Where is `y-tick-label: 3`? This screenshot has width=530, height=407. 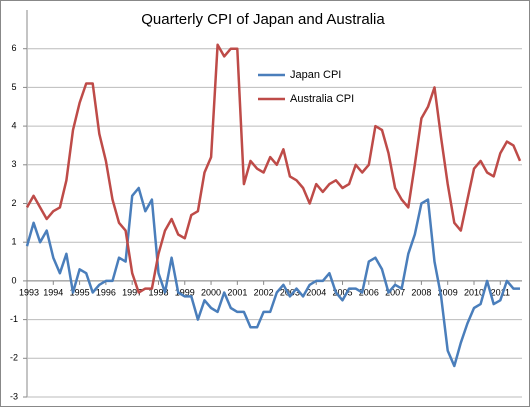
y-tick-label: 3 is located at coordinates (13, 164).